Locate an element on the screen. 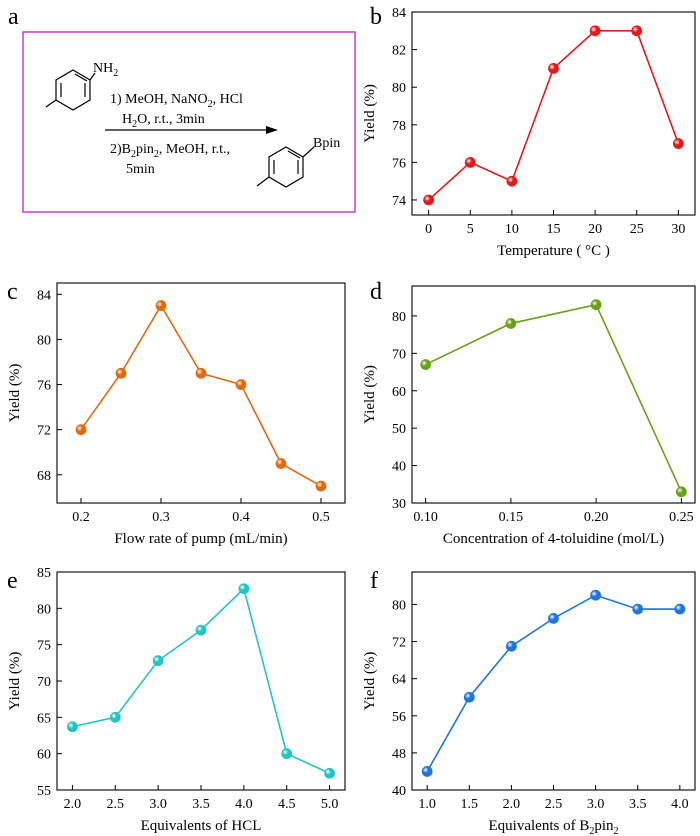  x-tick-label: 15 is located at coordinates (554, 229).